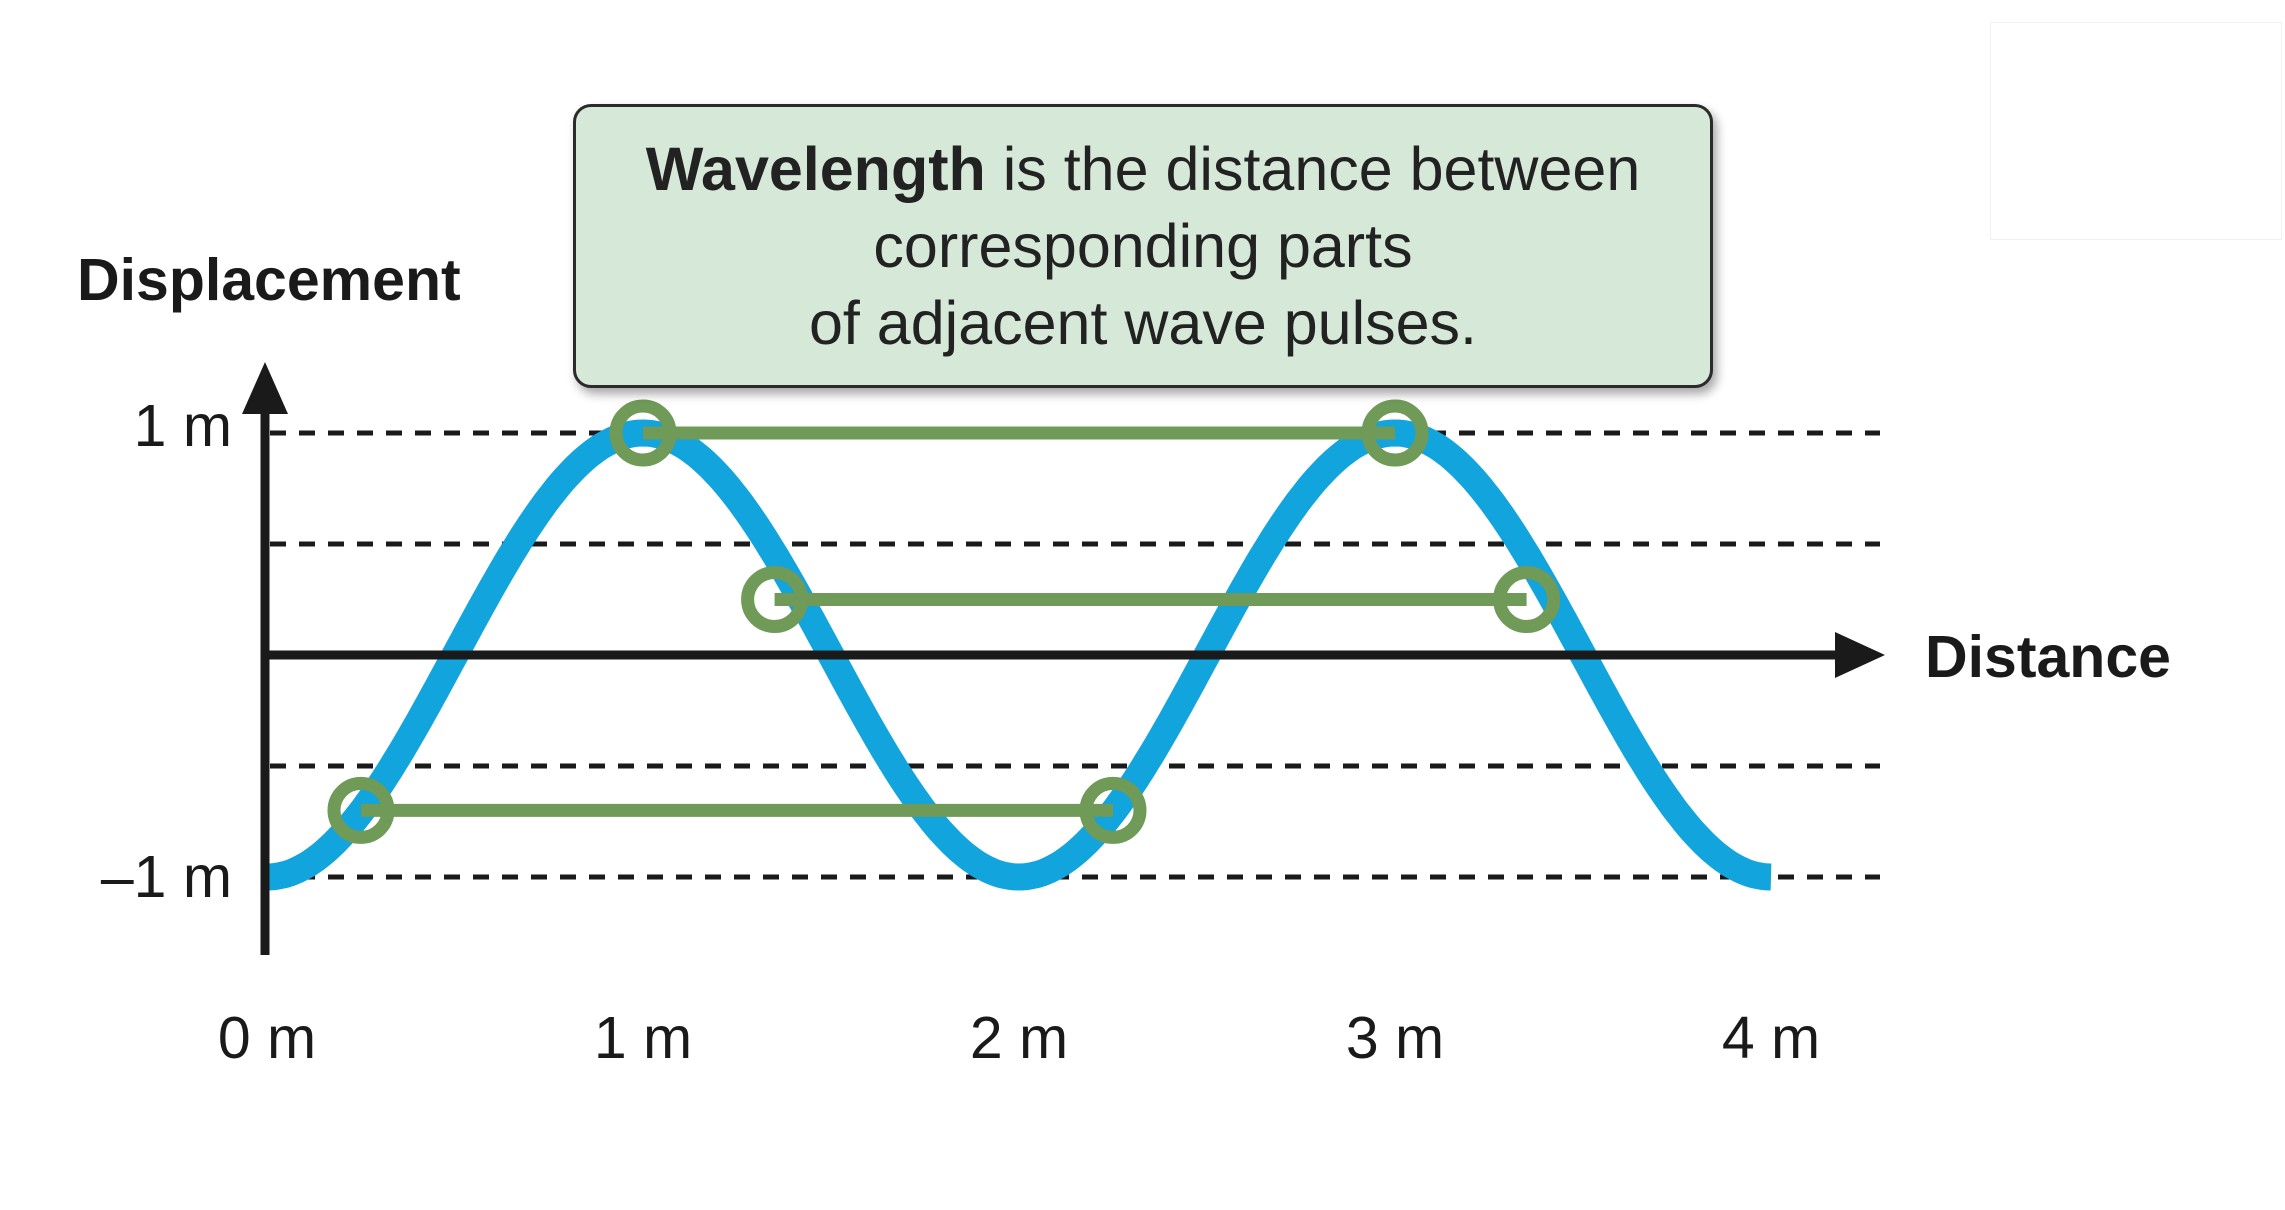 The height and width of the screenshot is (1210, 2285). Describe the element at coordinates (815, 168) in the screenshot. I see `callout-term: Wavelength` at that location.